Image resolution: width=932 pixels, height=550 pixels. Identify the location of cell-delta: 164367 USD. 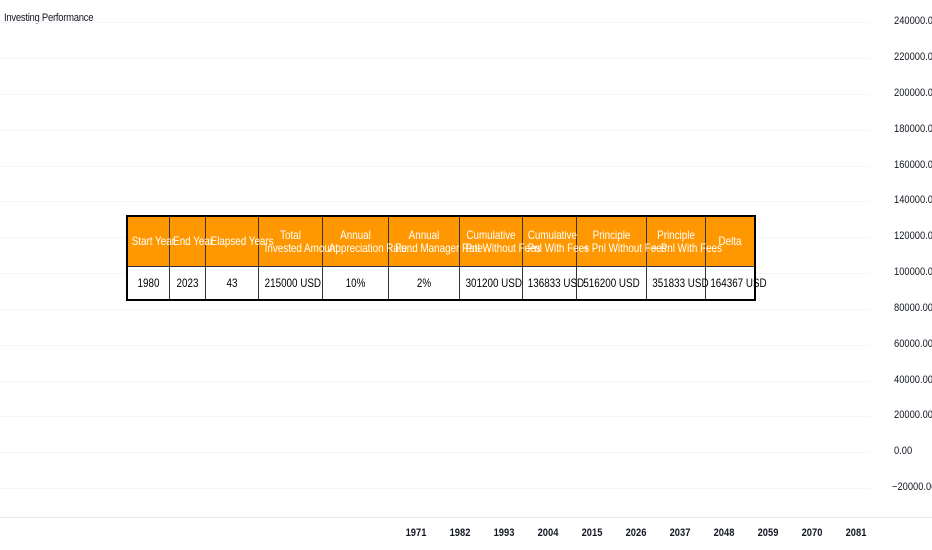
(736, 283).